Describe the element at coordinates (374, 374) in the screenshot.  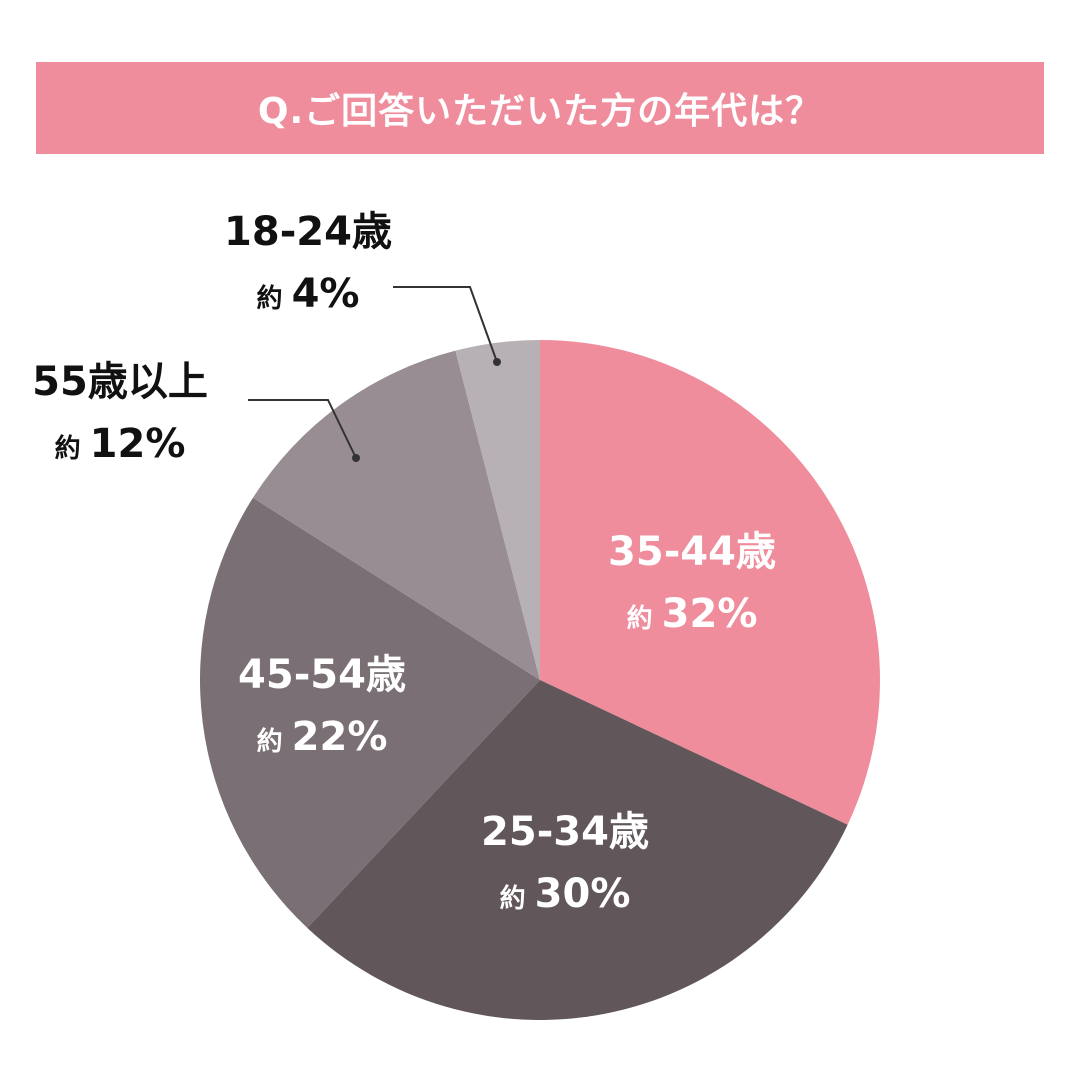
I see `leader-lines` at that location.